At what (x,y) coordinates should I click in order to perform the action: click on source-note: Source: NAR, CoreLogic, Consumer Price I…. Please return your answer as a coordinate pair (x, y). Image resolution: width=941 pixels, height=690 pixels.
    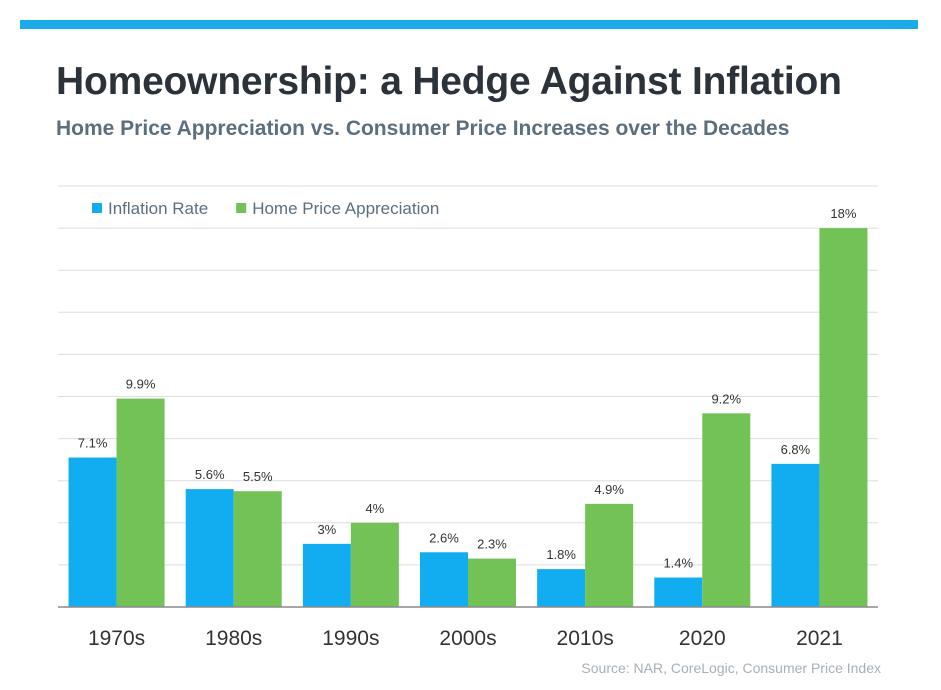
    Looking at the image, I should click on (731, 668).